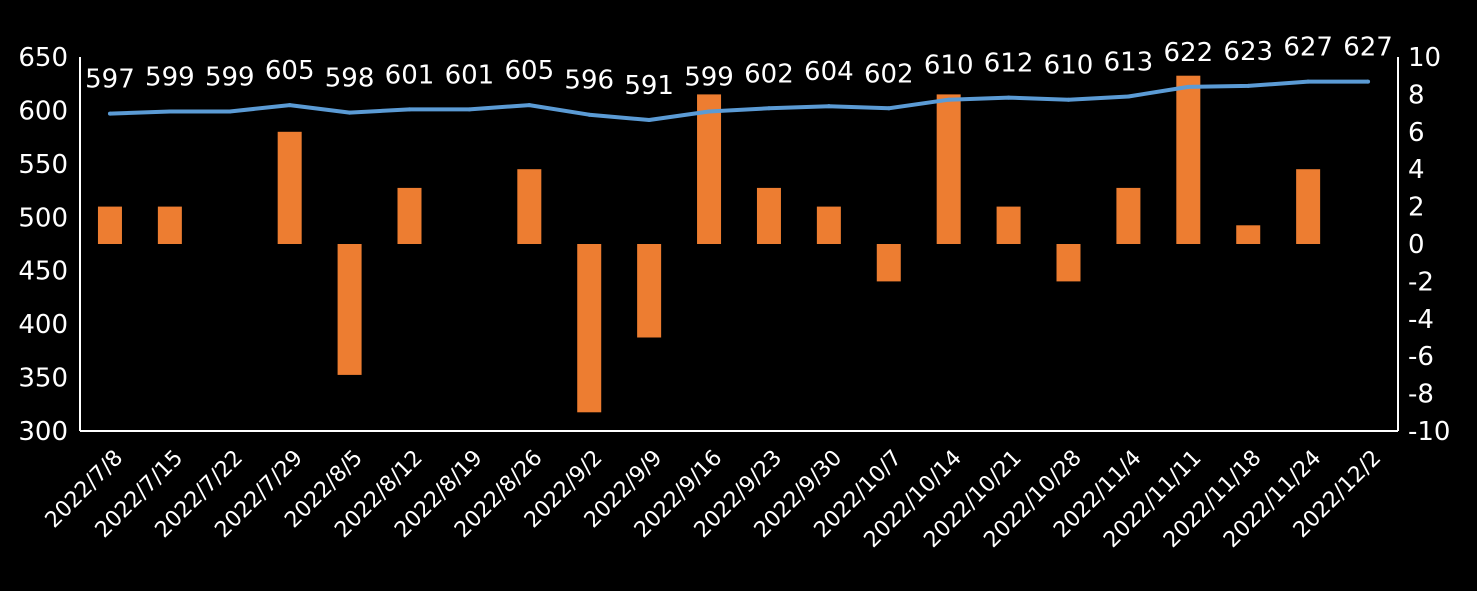 Image resolution: width=1477 pixels, height=591 pixels. Describe the element at coordinates (43, 218) in the screenshot. I see `y-left-tick-label: 500` at that location.